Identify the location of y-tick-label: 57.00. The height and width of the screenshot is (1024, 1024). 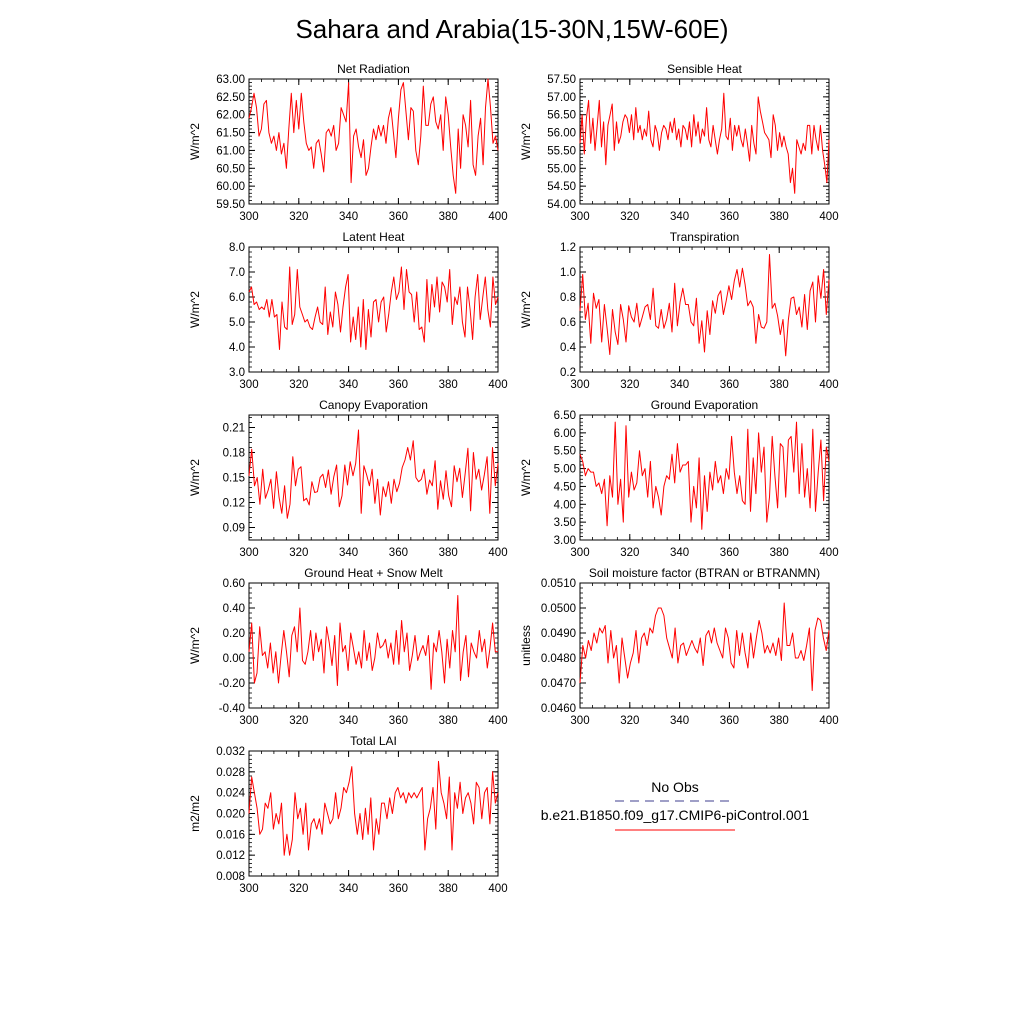
(561, 98).